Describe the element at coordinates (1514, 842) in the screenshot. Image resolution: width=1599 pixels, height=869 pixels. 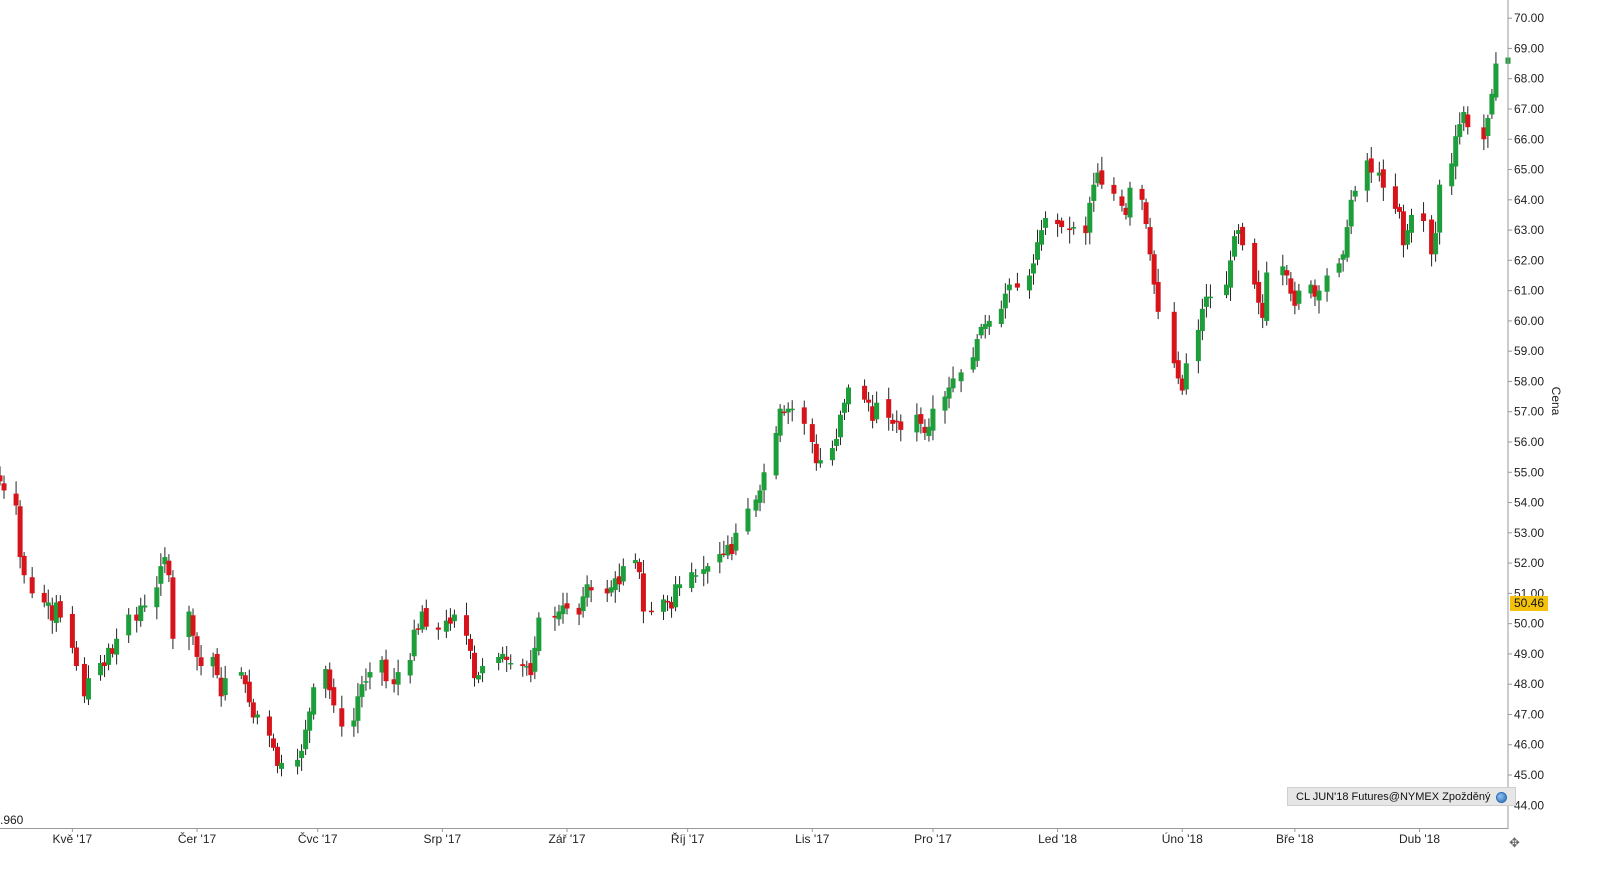
I see `plus-icon: ✥` at that location.